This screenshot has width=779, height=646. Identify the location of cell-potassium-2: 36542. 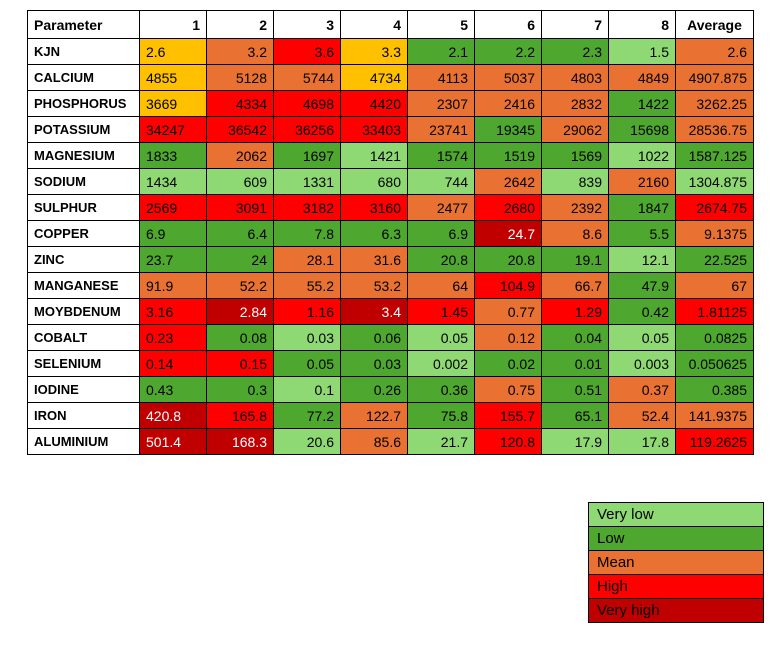
(240, 129).